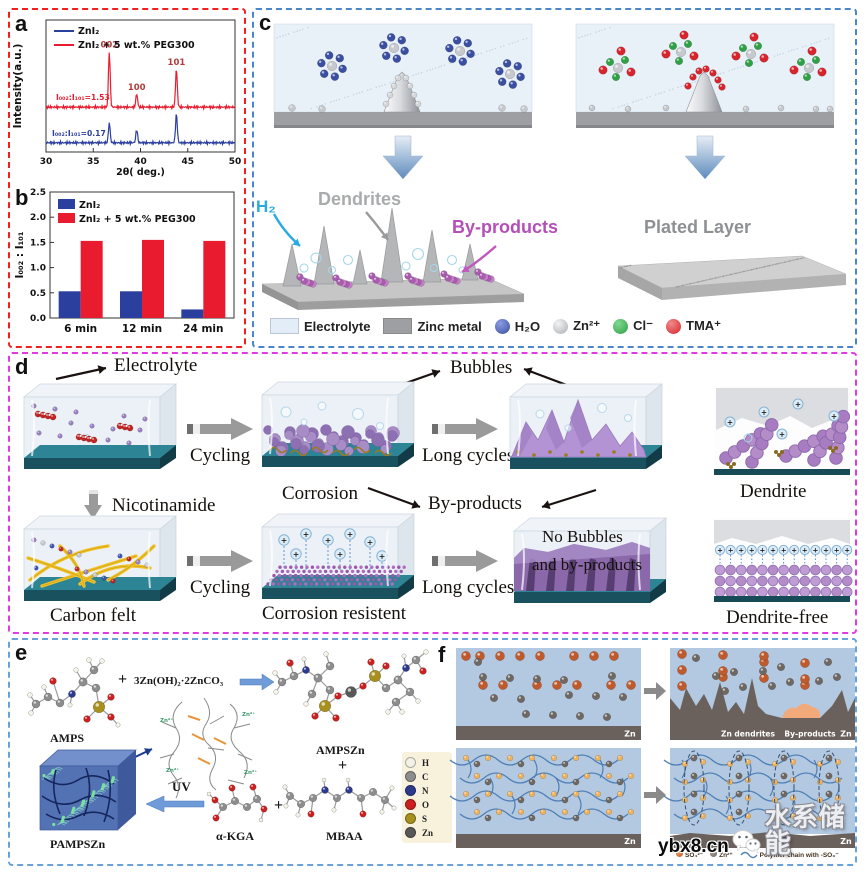  Describe the element at coordinates (88, 790) in the screenshot. I see `pampszn-hydrogel-block` at that location.